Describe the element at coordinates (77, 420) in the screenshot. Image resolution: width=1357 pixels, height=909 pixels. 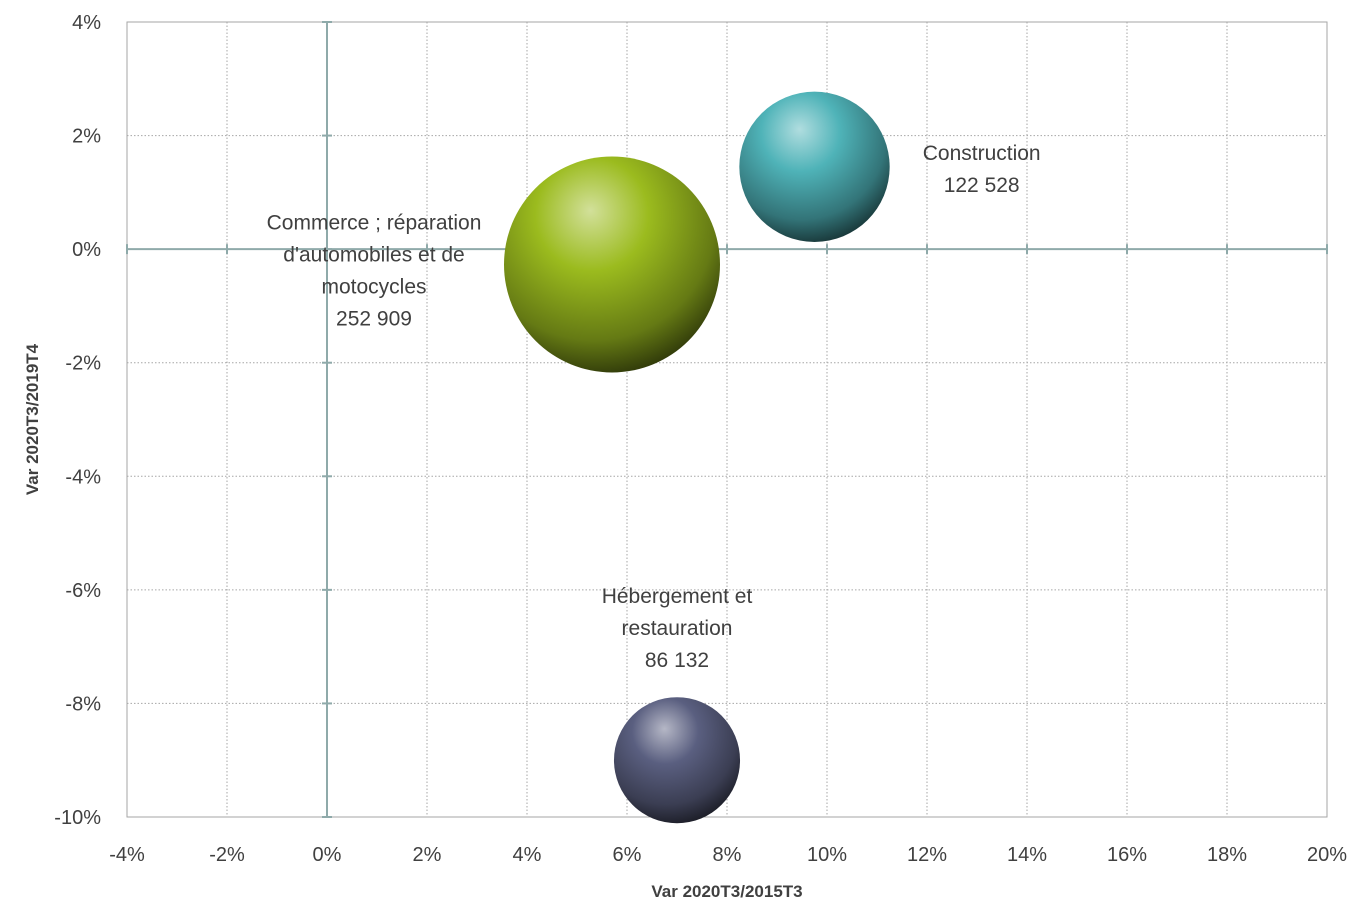
I see `y-tick-labels: -10% -8% -6% -4% -2% 0% 2% 4%` at that location.